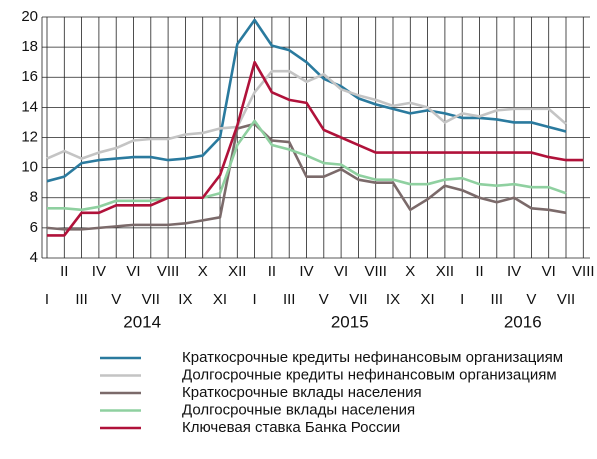 This screenshot has height=459, width=597. Describe the element at coordinates (523, 321) in the screenshot. I see `year-label: 2016` at that location.